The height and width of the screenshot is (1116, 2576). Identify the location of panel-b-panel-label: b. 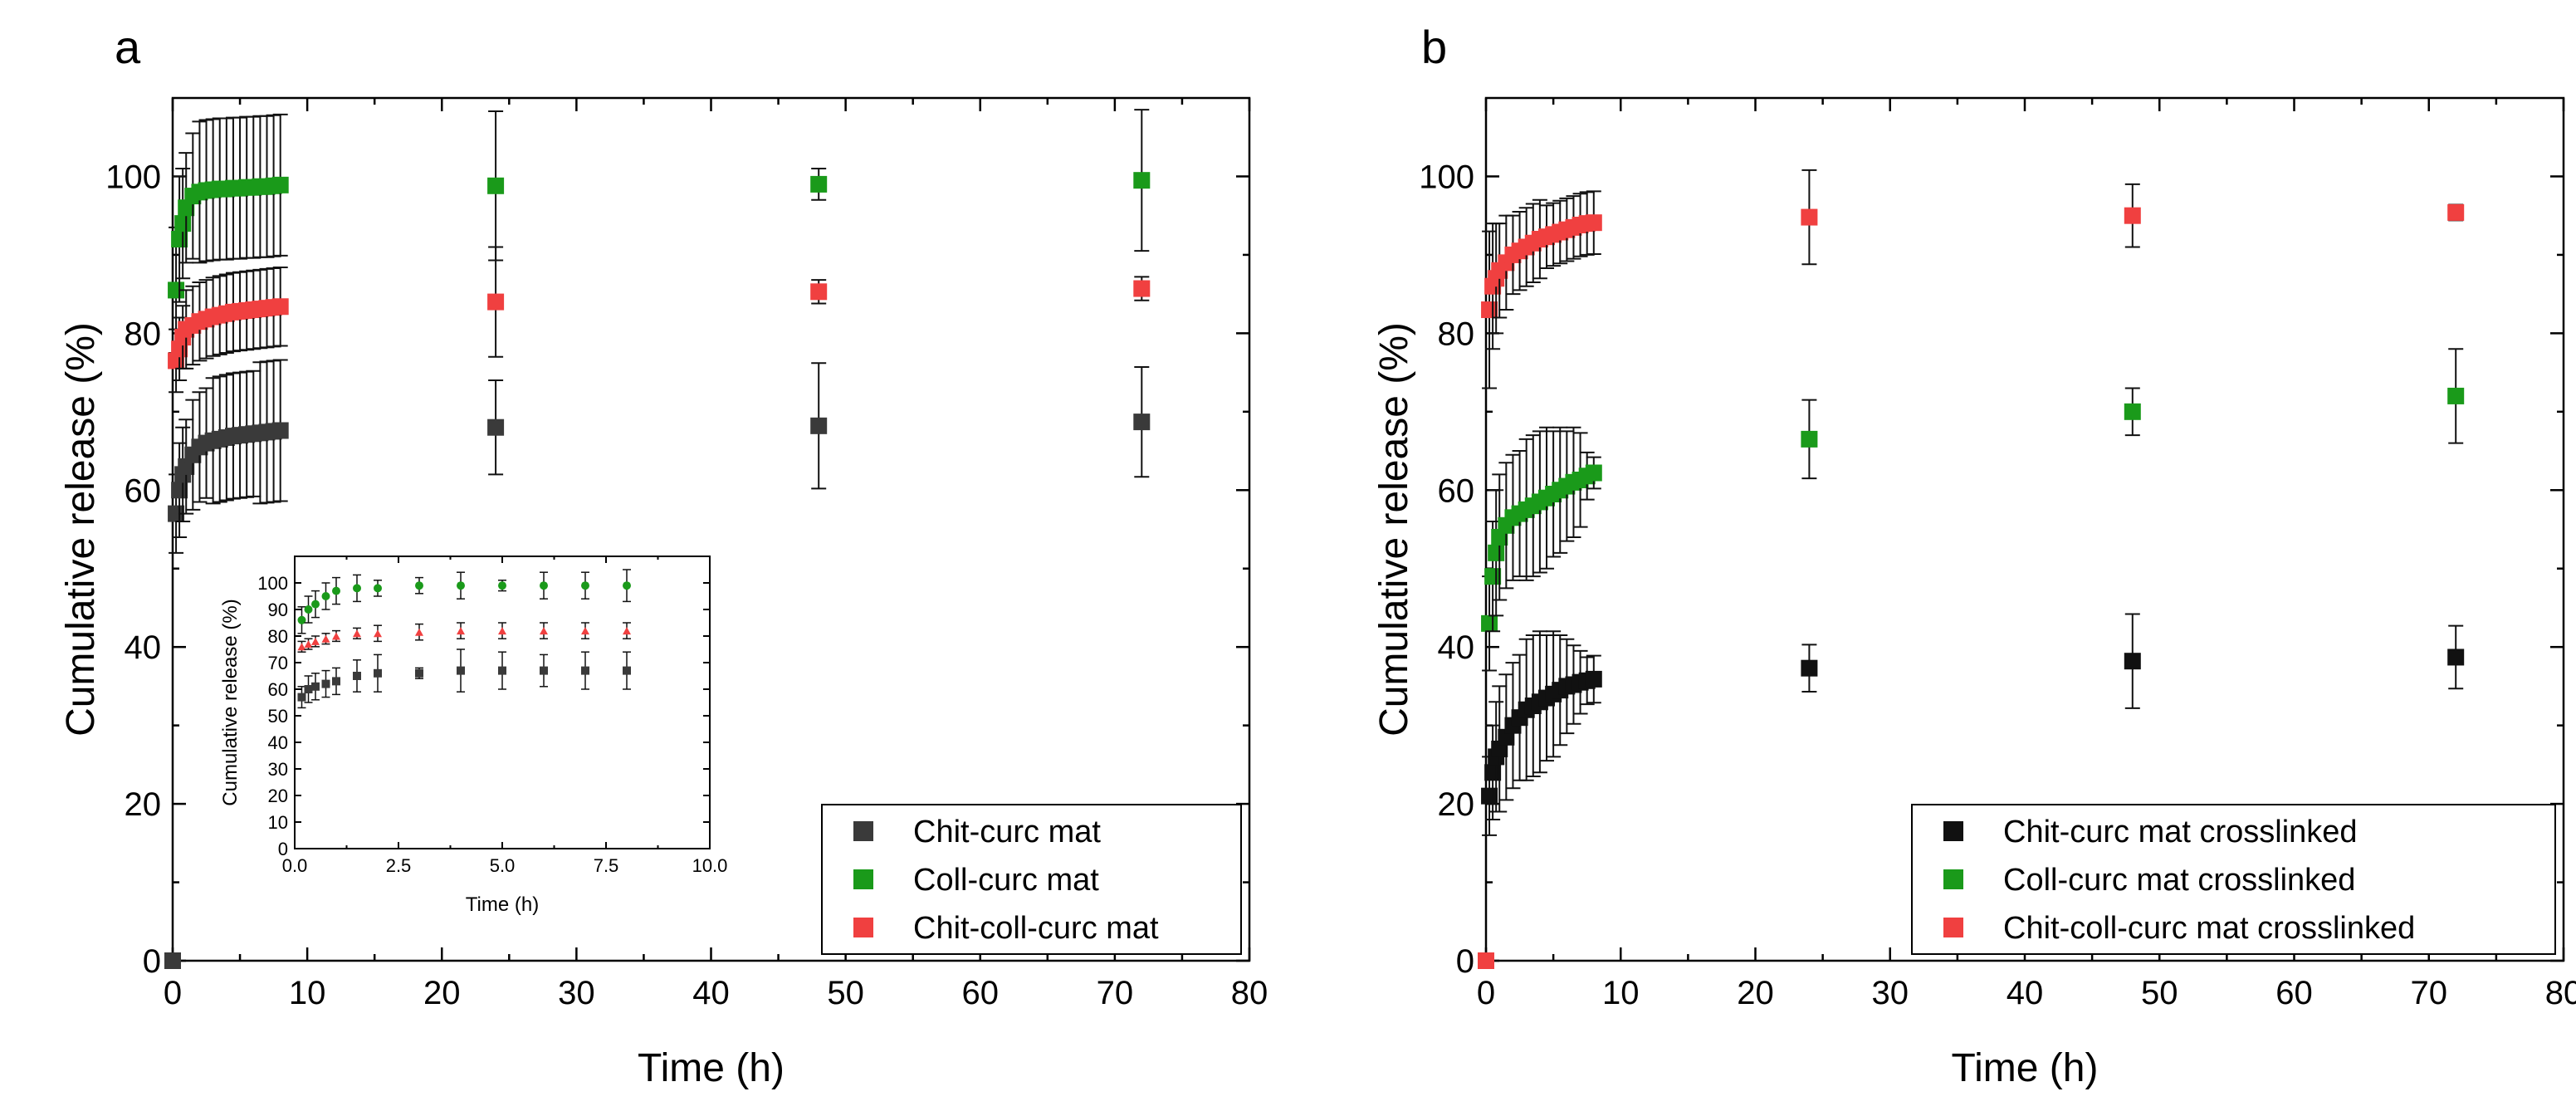
(1434, 47).